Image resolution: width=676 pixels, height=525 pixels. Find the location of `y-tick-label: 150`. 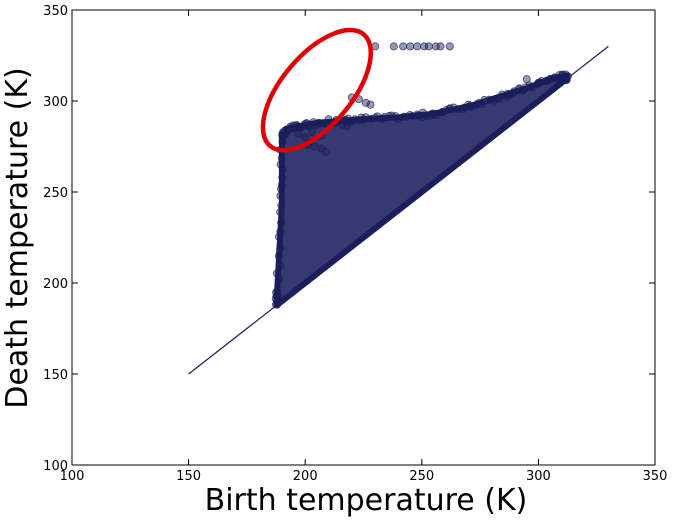

y-tick-label: 150 is located at coordinates (55, 375).